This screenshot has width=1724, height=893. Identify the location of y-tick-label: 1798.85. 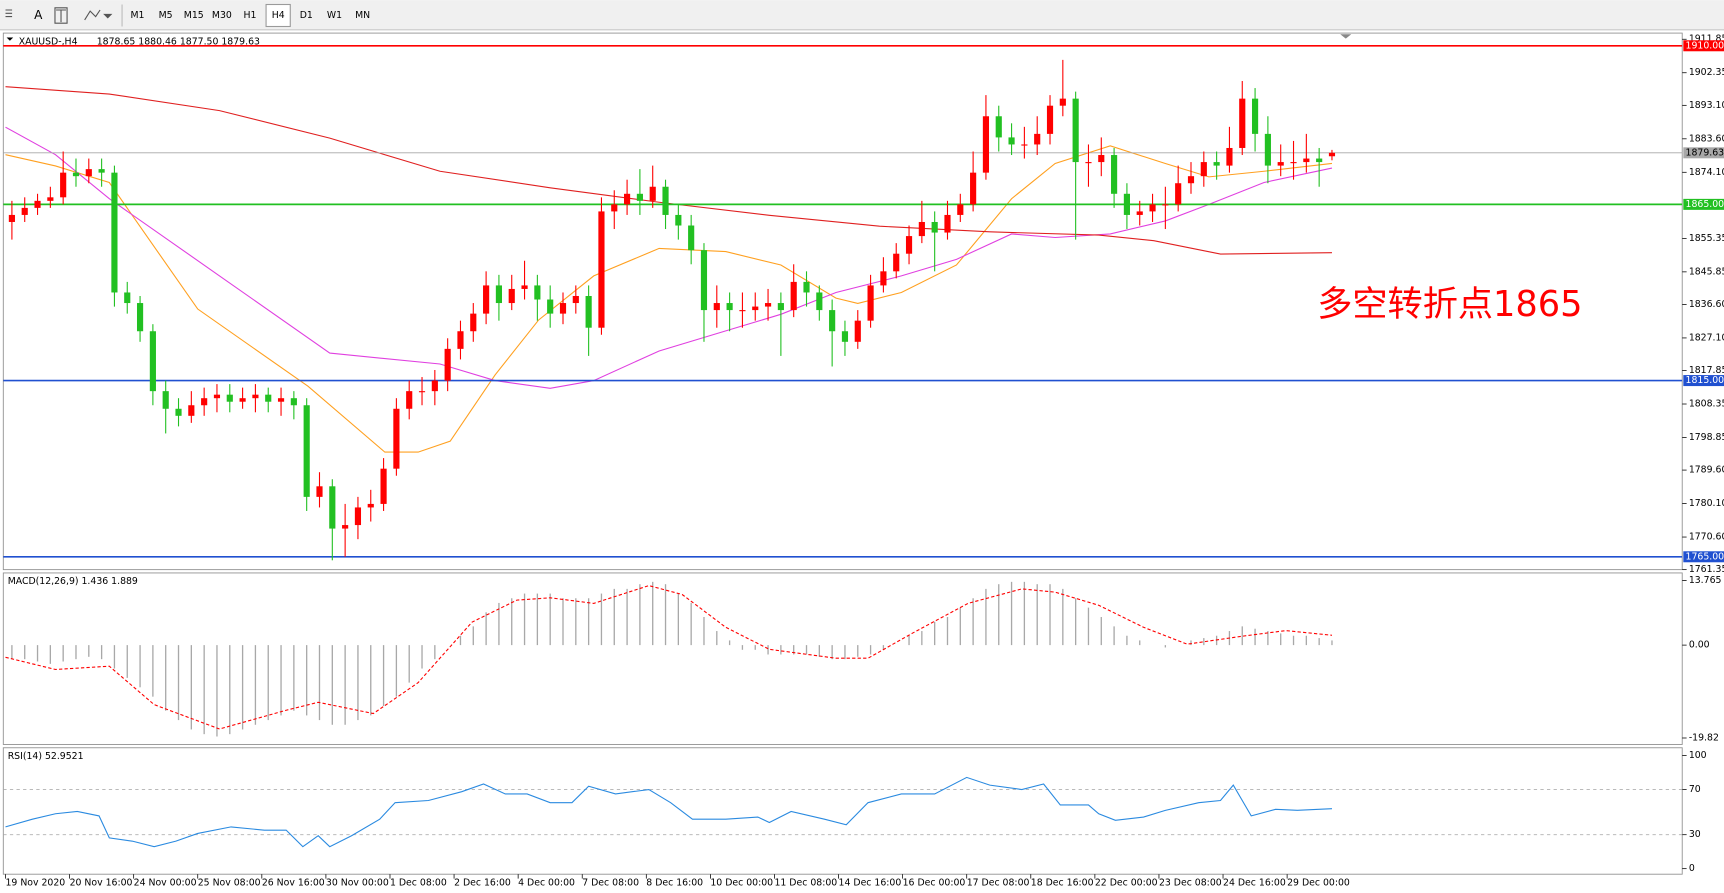
(1706, 437).